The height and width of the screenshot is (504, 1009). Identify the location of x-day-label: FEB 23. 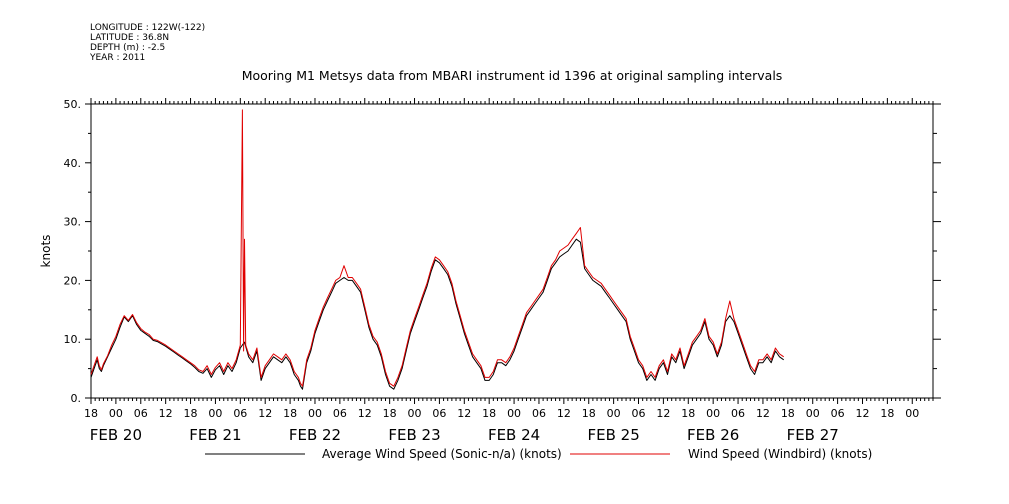
(414, 435).